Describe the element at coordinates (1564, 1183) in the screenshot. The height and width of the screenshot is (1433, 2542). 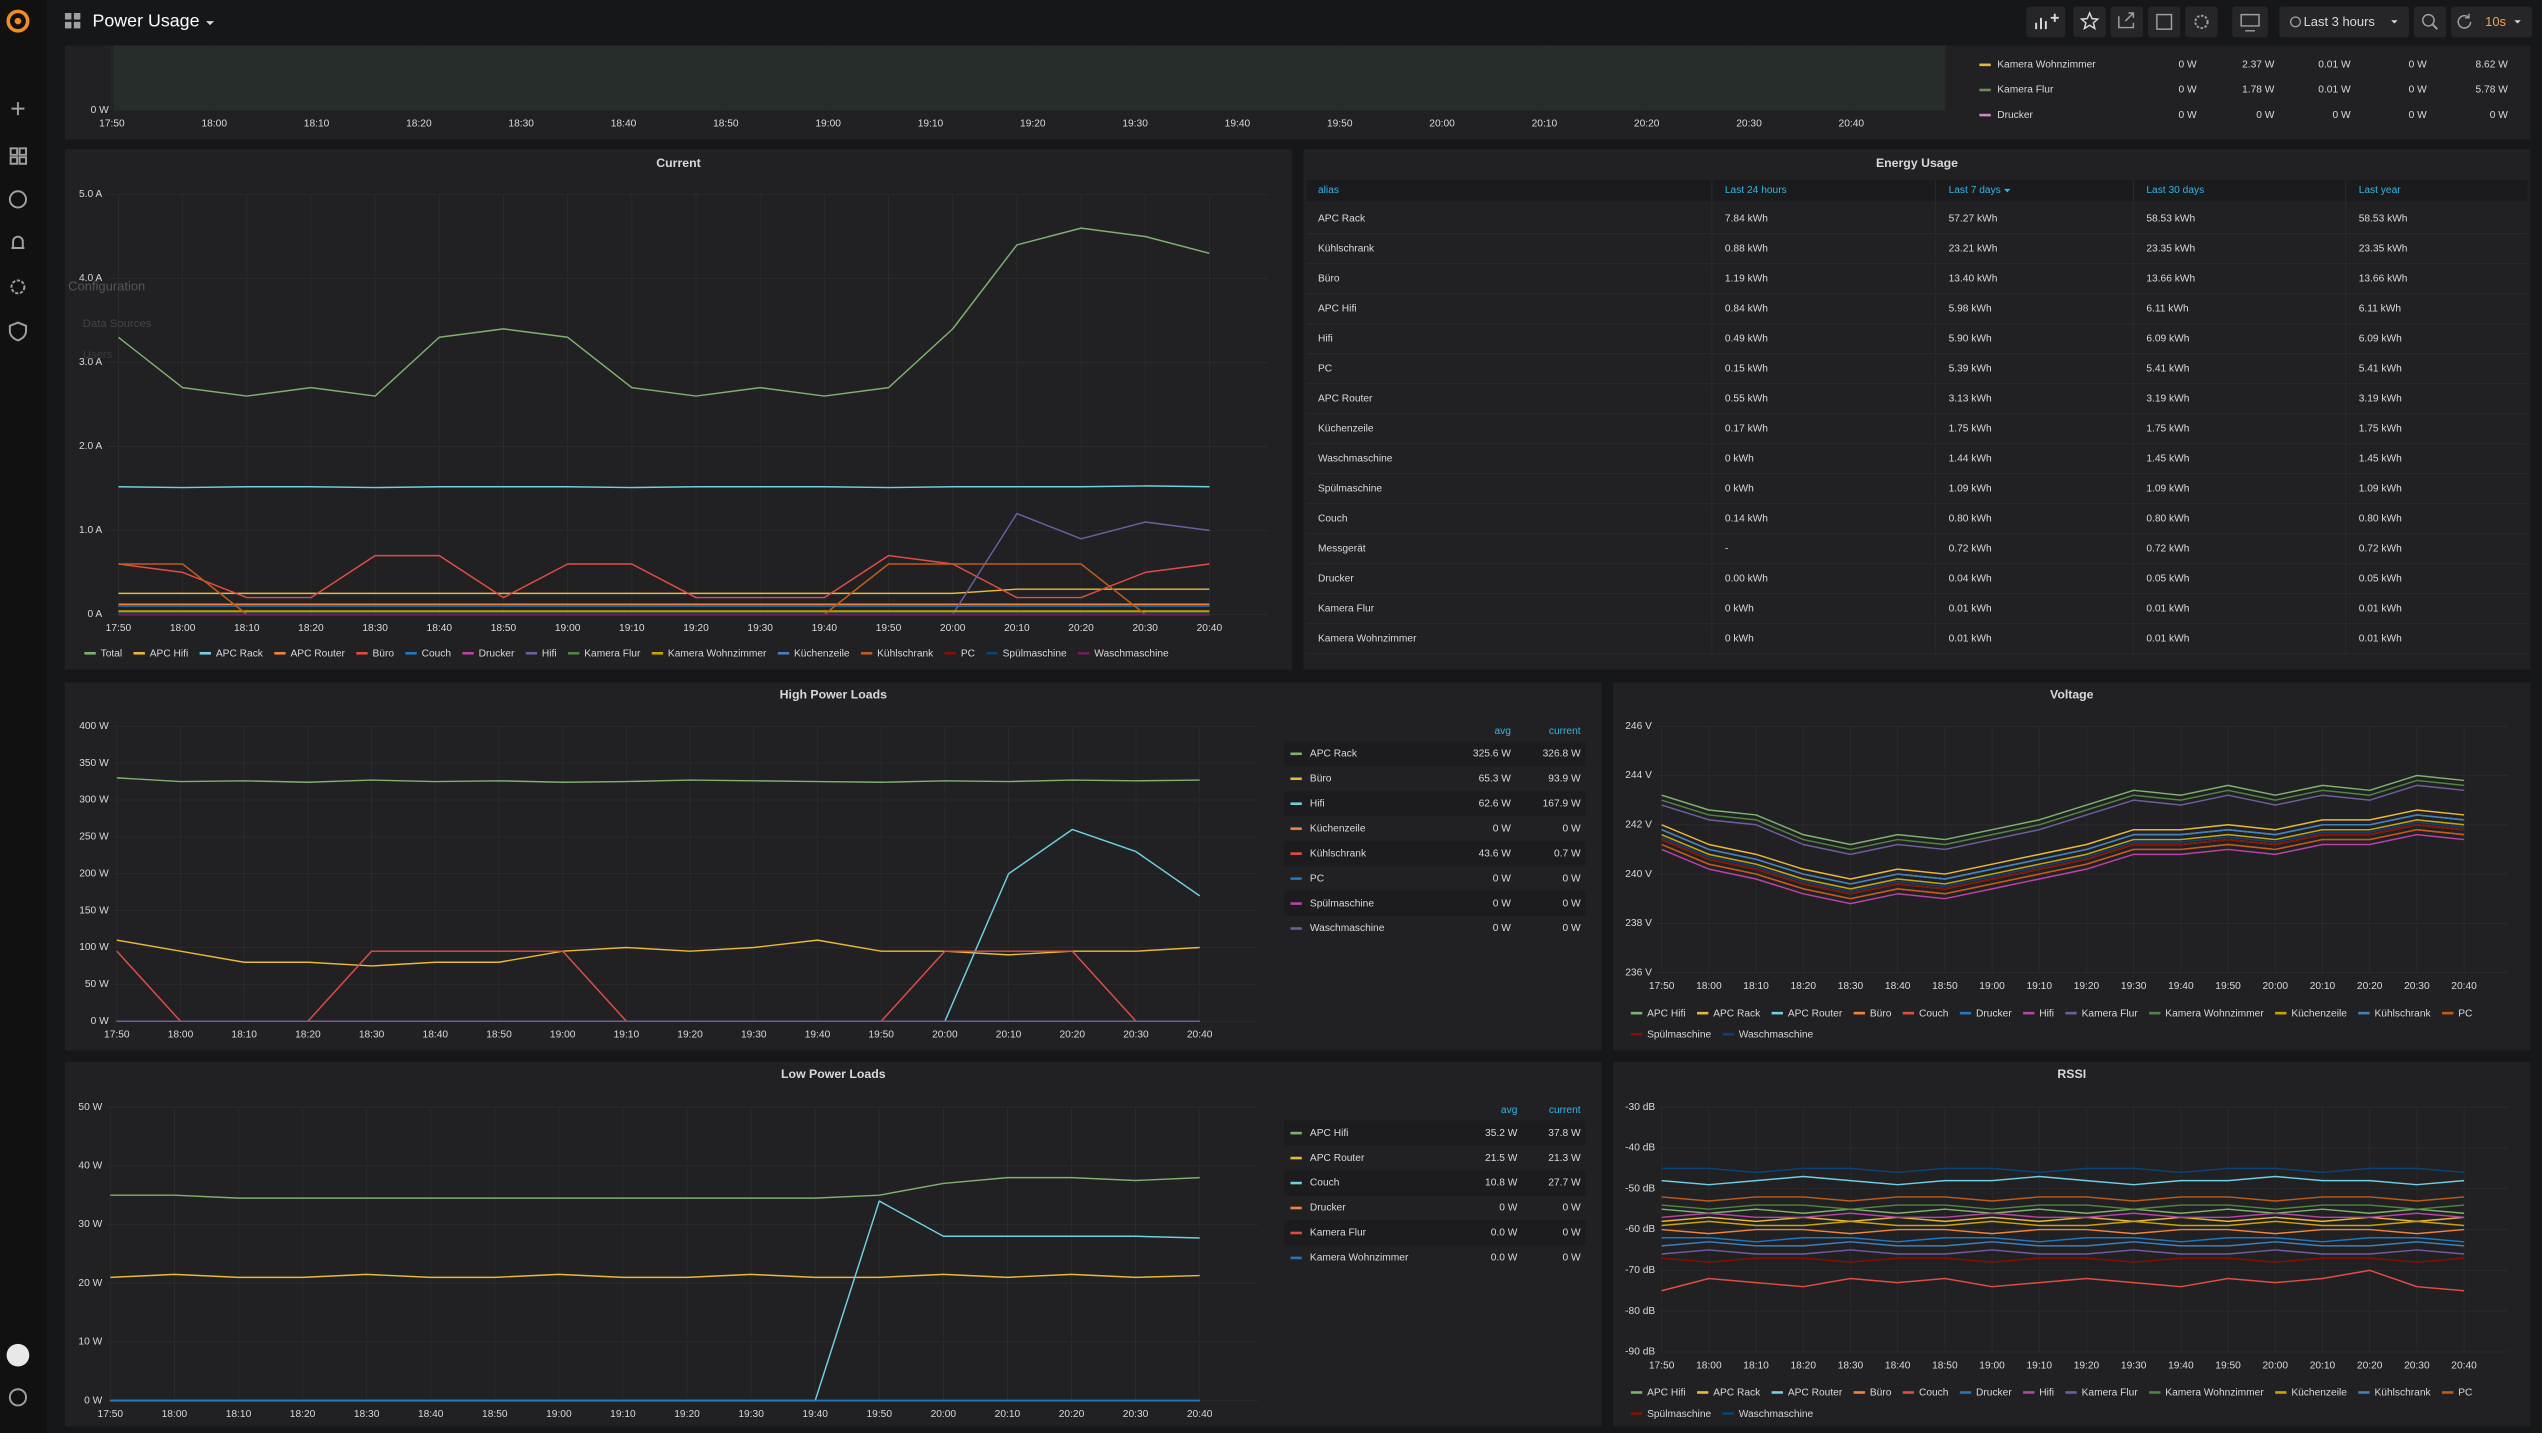
I see `legend-value: 27.7 W` at that location.